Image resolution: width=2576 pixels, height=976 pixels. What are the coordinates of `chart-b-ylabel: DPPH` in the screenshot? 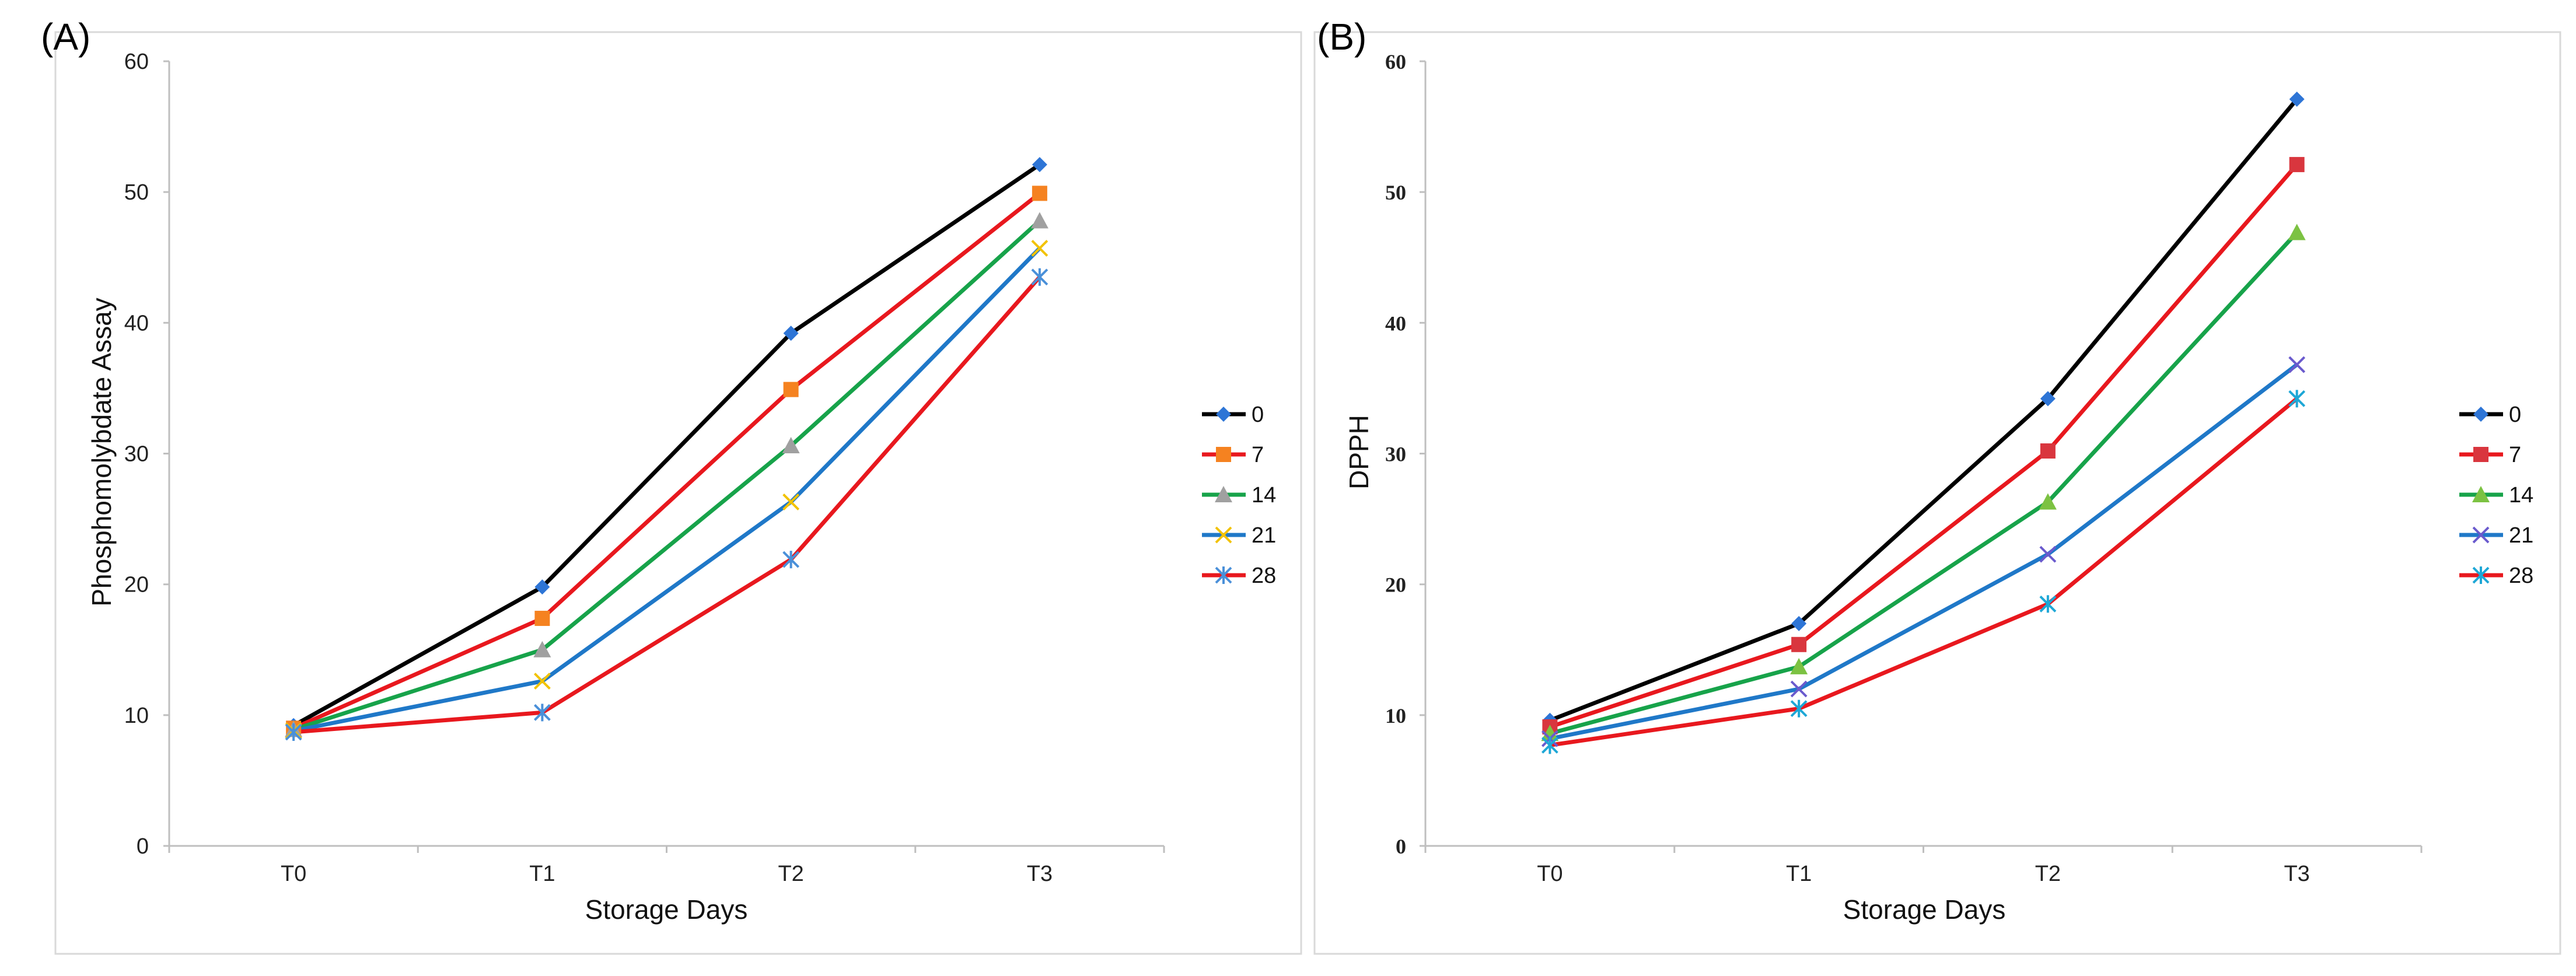 It's located at (1359, 452).